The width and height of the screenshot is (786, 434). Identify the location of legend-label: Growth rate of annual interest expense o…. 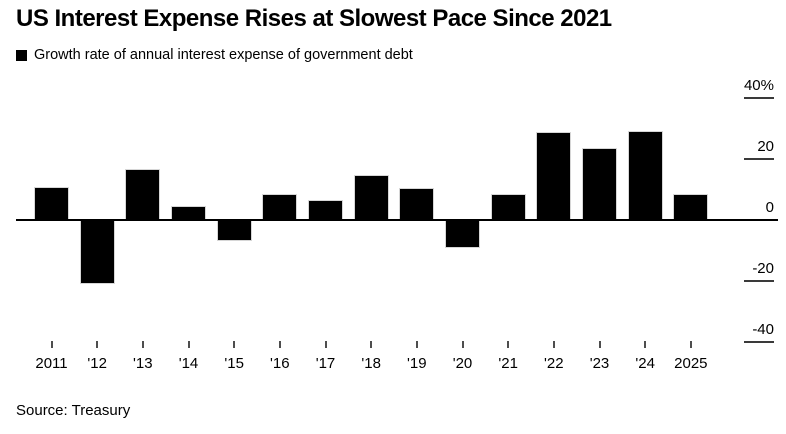
(223, 55).